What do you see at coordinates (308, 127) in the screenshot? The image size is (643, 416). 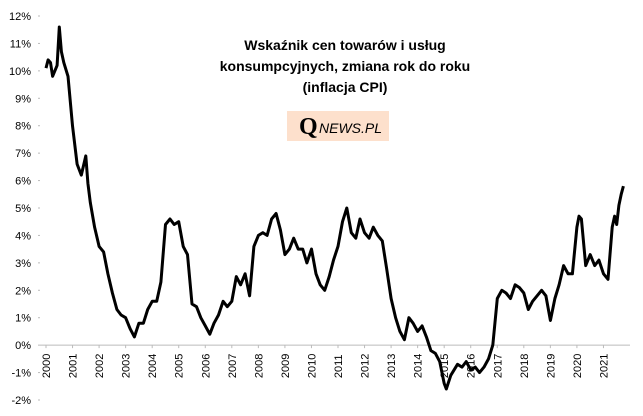 I see `brand-q: Q` at bounding box center [308, 127].